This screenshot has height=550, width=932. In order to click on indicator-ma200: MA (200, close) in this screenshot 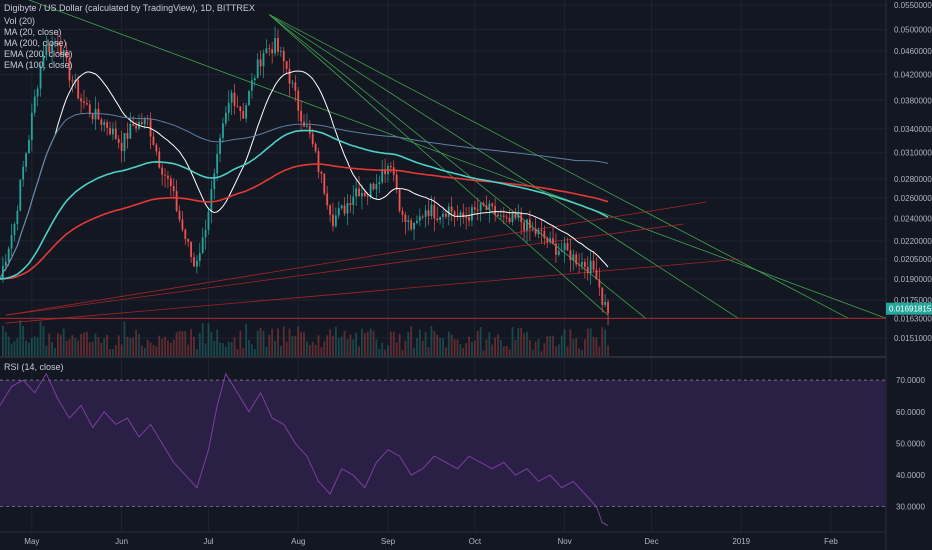, I will do `click(35, 43)`.